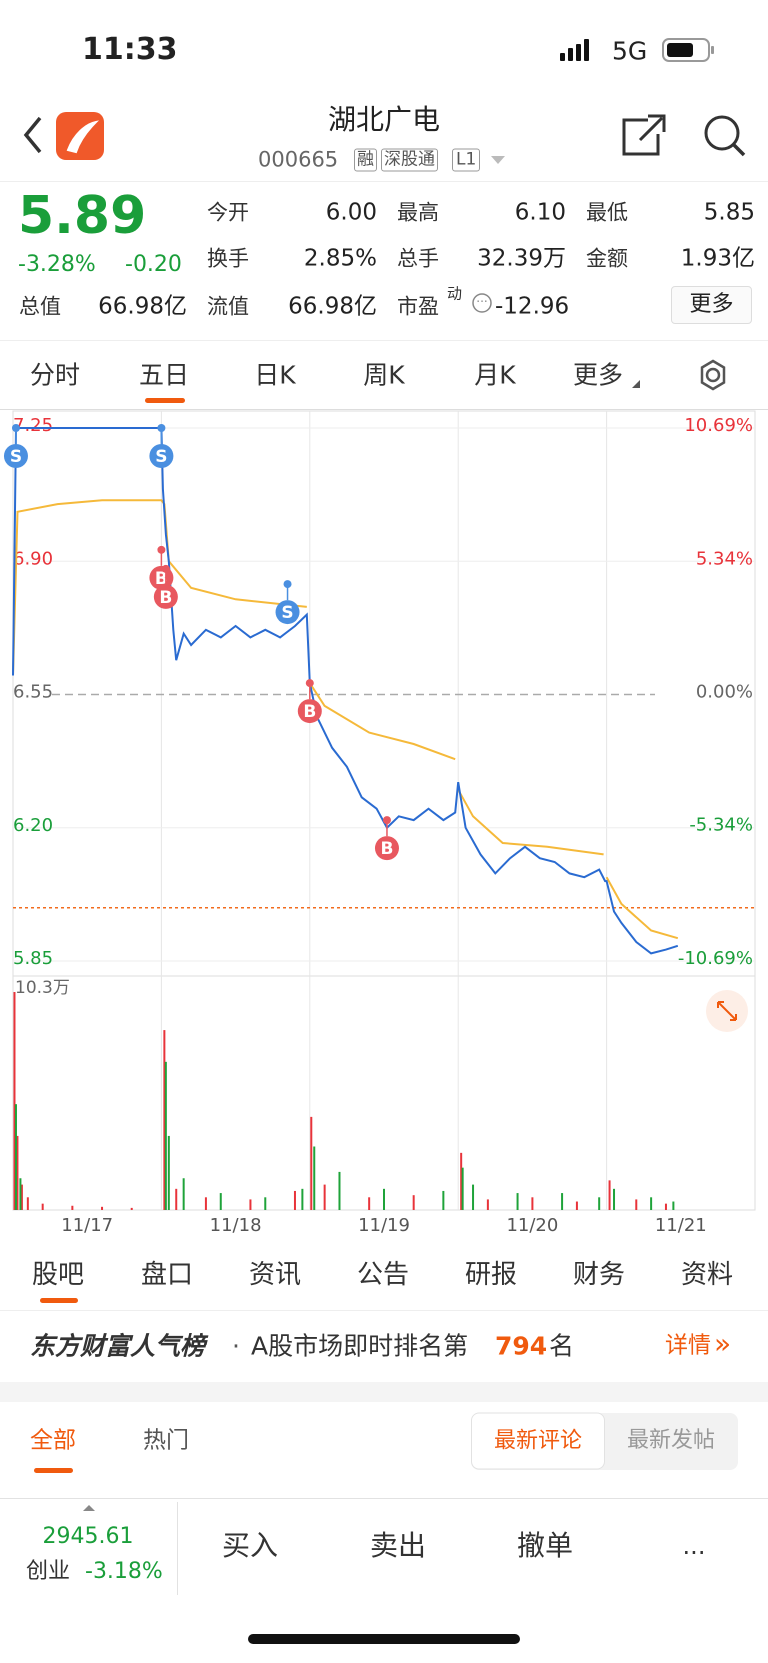 This screenshot has height=1663, width=768. I want to click on index-name: 创业, so click(48, 1571).